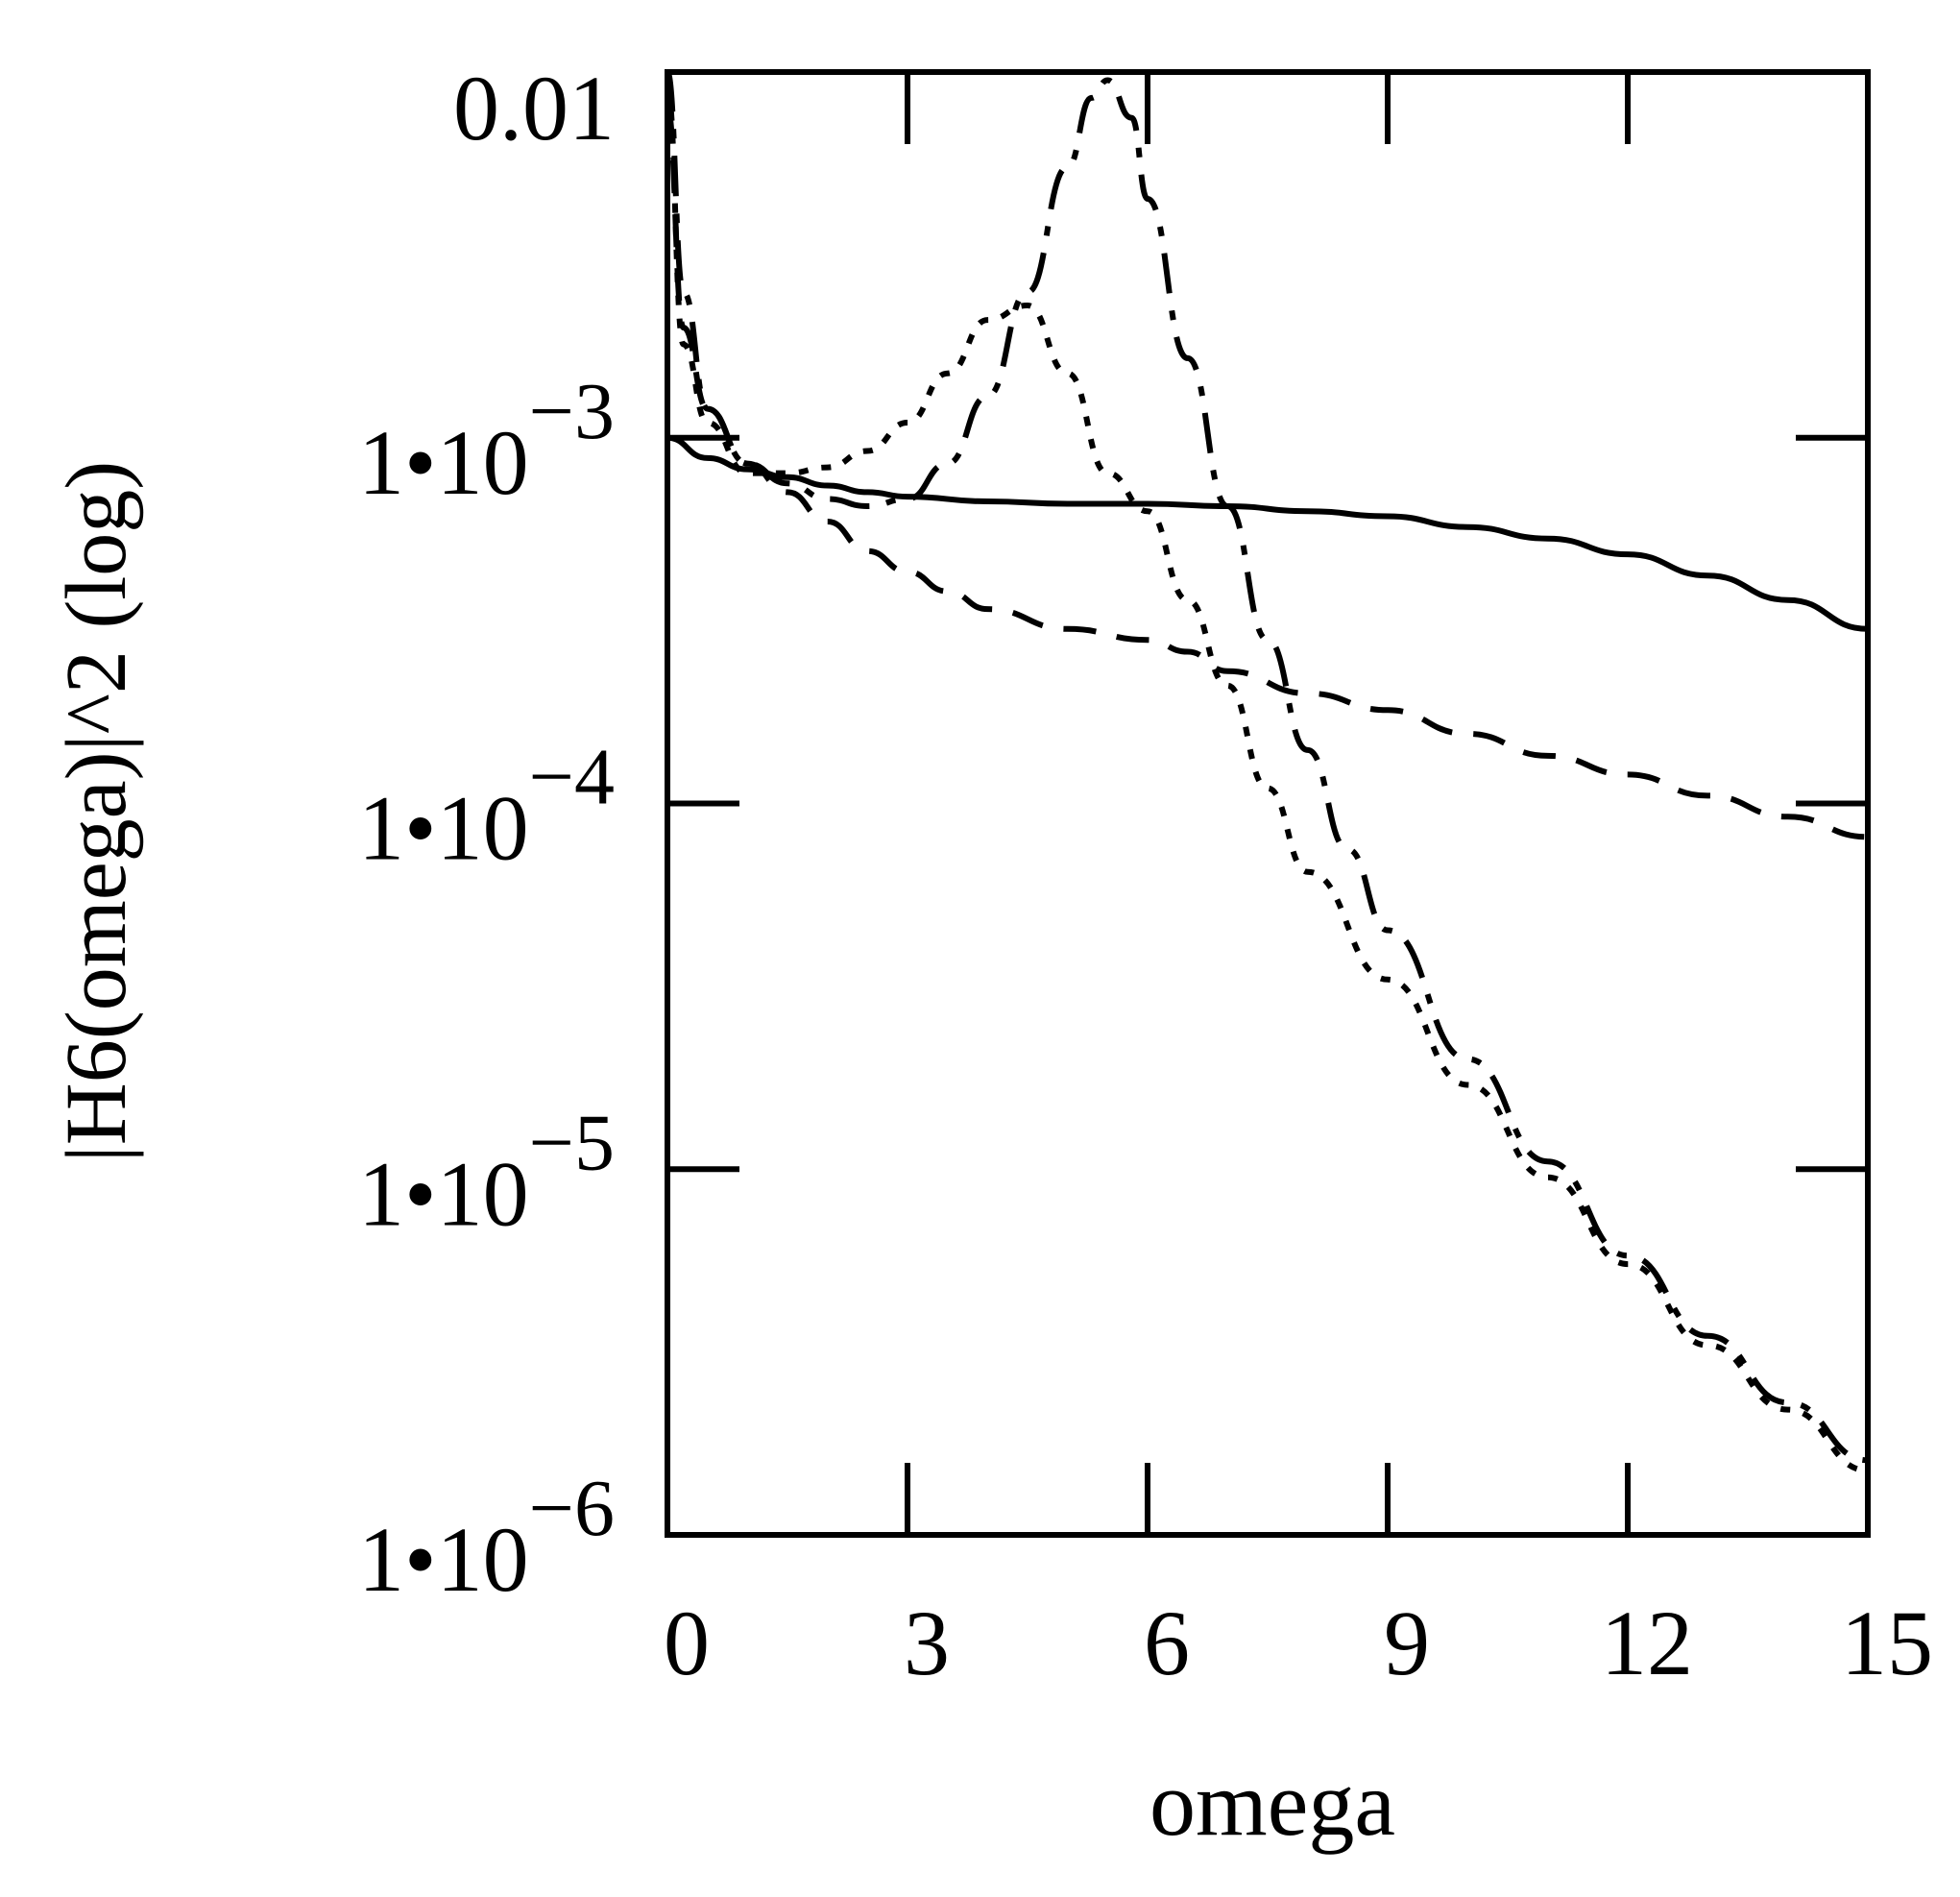 The width and height of the screenshot is (1960, 1897). I want to click on y-tick-exponent: −5, so click(572, 1142).